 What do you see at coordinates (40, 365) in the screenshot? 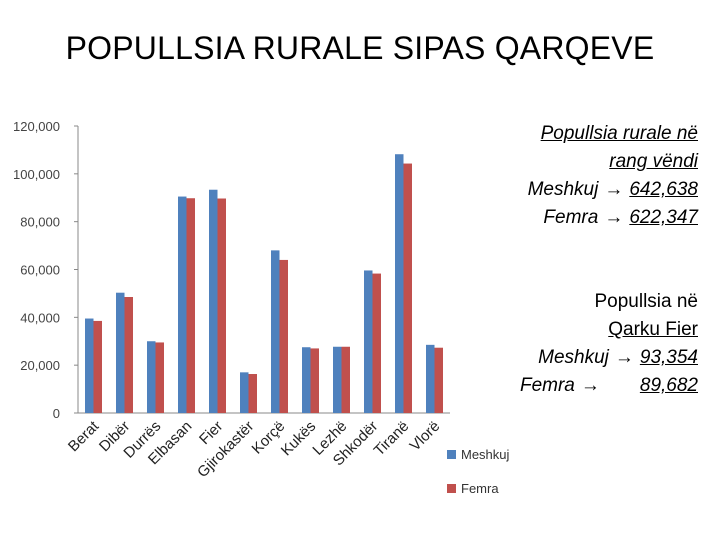
I see `y-tick-label: 20,000` at bounding box center [40, 365].